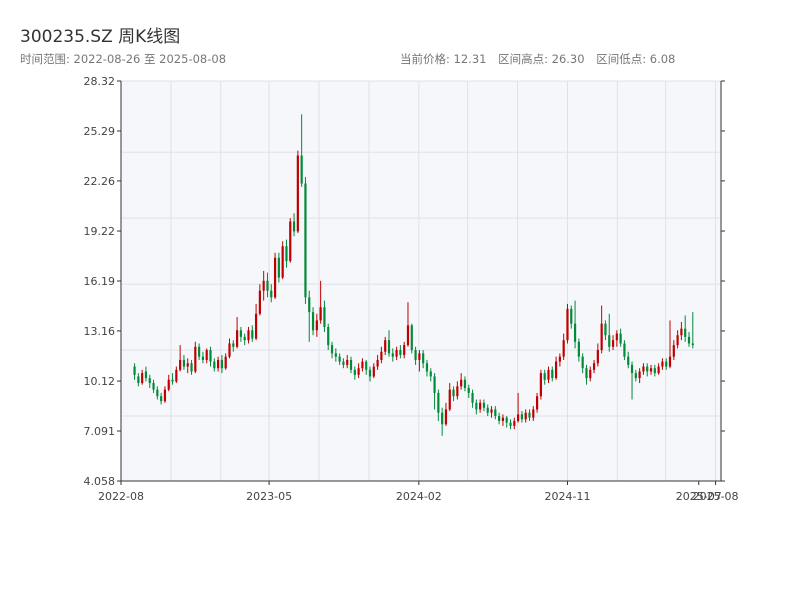 The width and height of the screenshot is (800, 600). I want to click on date-range-text: 时间范围: 2022-08-26 至 2025-08-08, so click(123, 59).